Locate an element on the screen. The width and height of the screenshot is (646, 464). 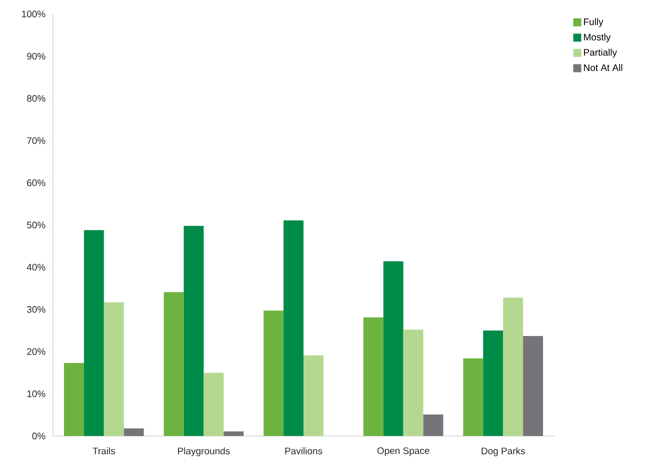
y-tick-label: 50% is located at coordinates (36, 225).